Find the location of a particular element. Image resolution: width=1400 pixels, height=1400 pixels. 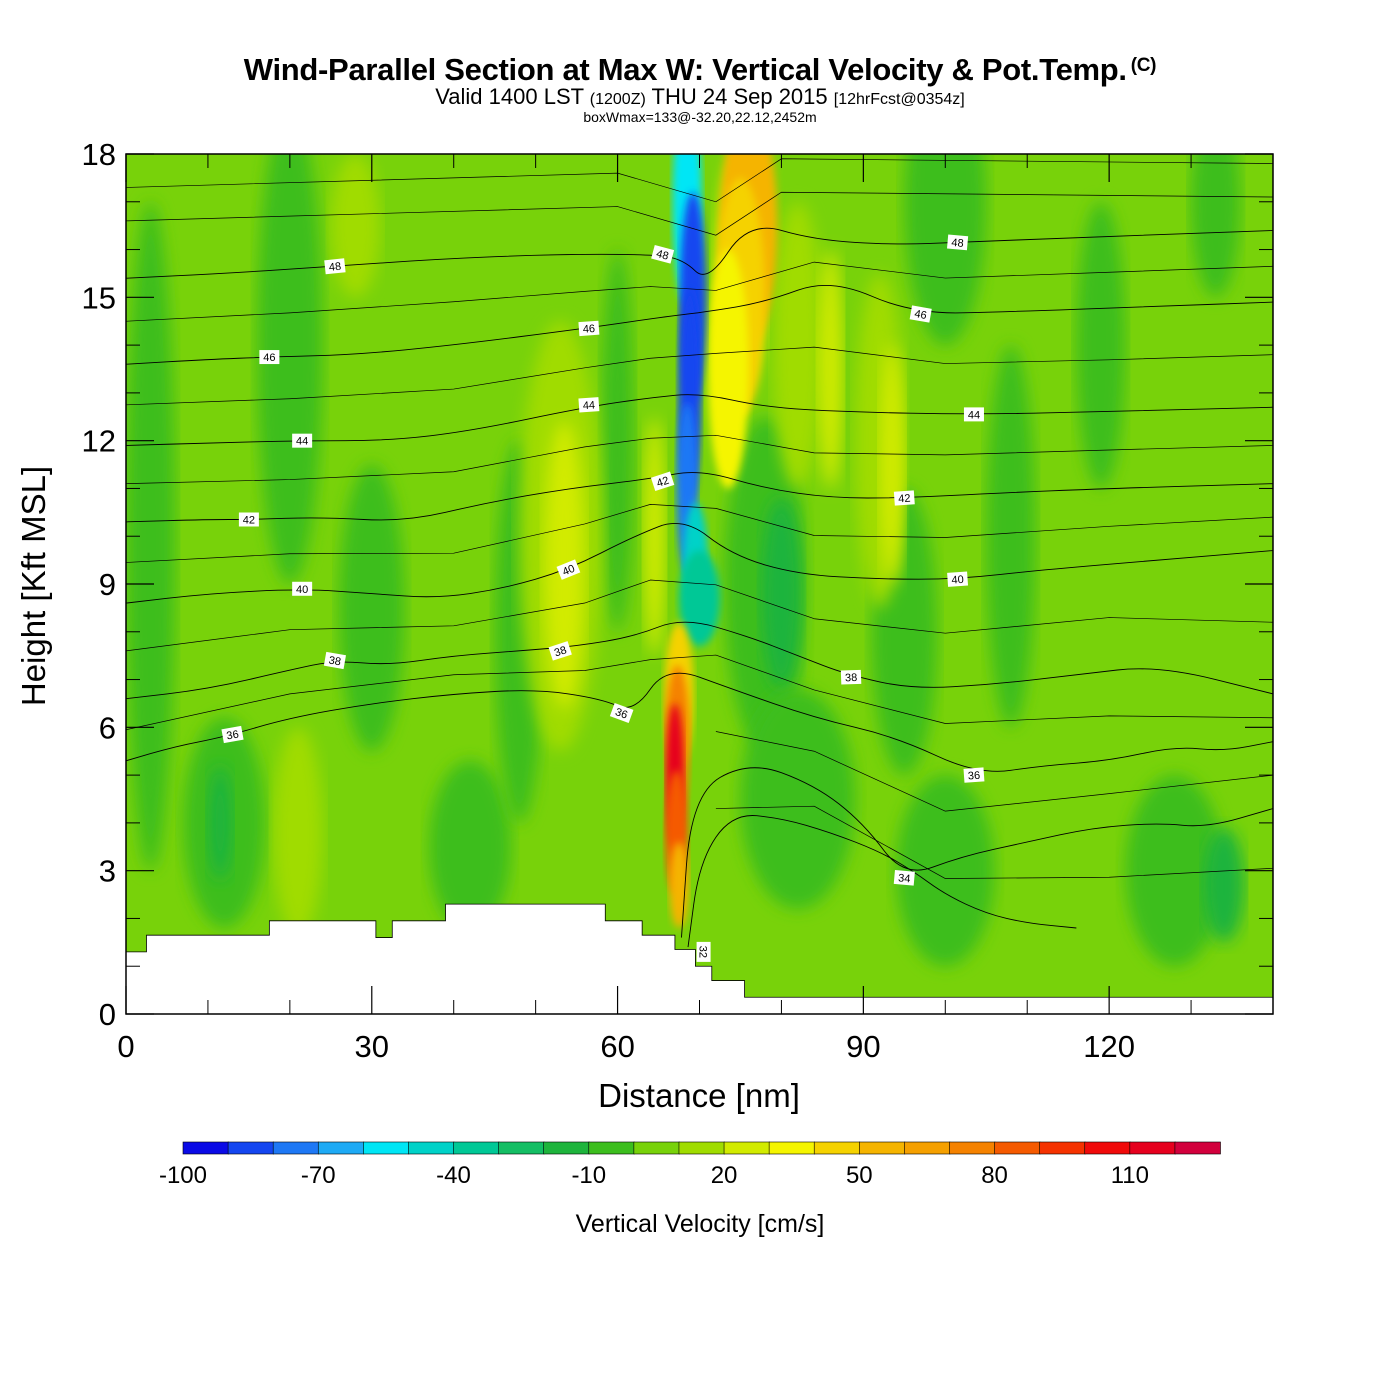

terrain-surface is located at coordinates (699, 958).